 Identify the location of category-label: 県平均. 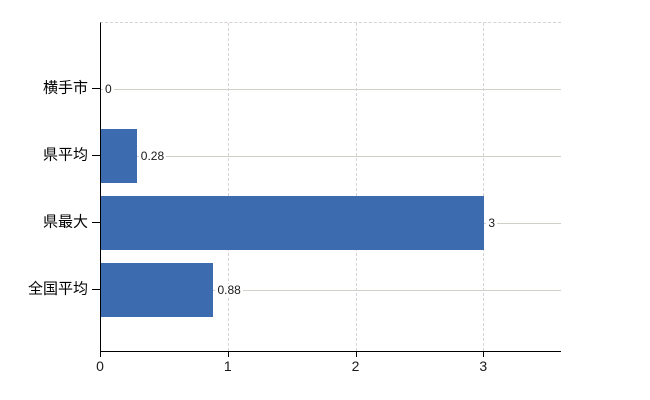
(65, 155).